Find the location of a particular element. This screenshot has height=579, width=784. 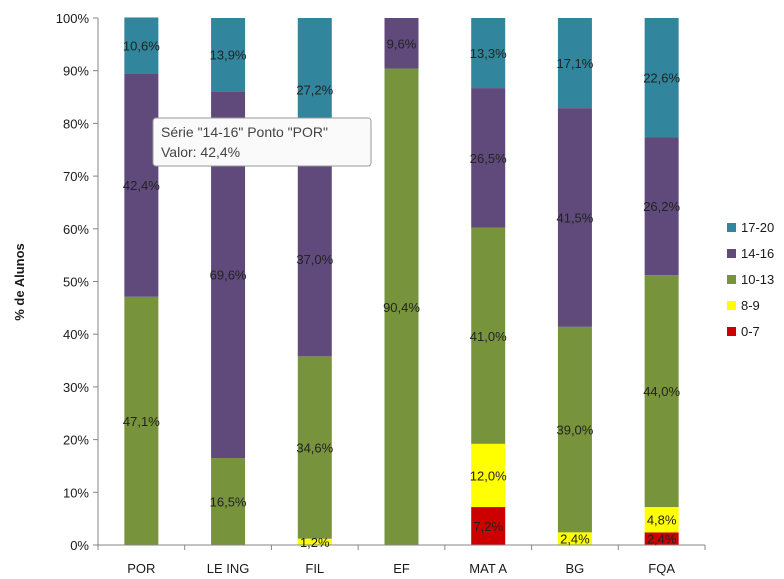

x-tick-label: FQA is located at coordinates (661, 568).